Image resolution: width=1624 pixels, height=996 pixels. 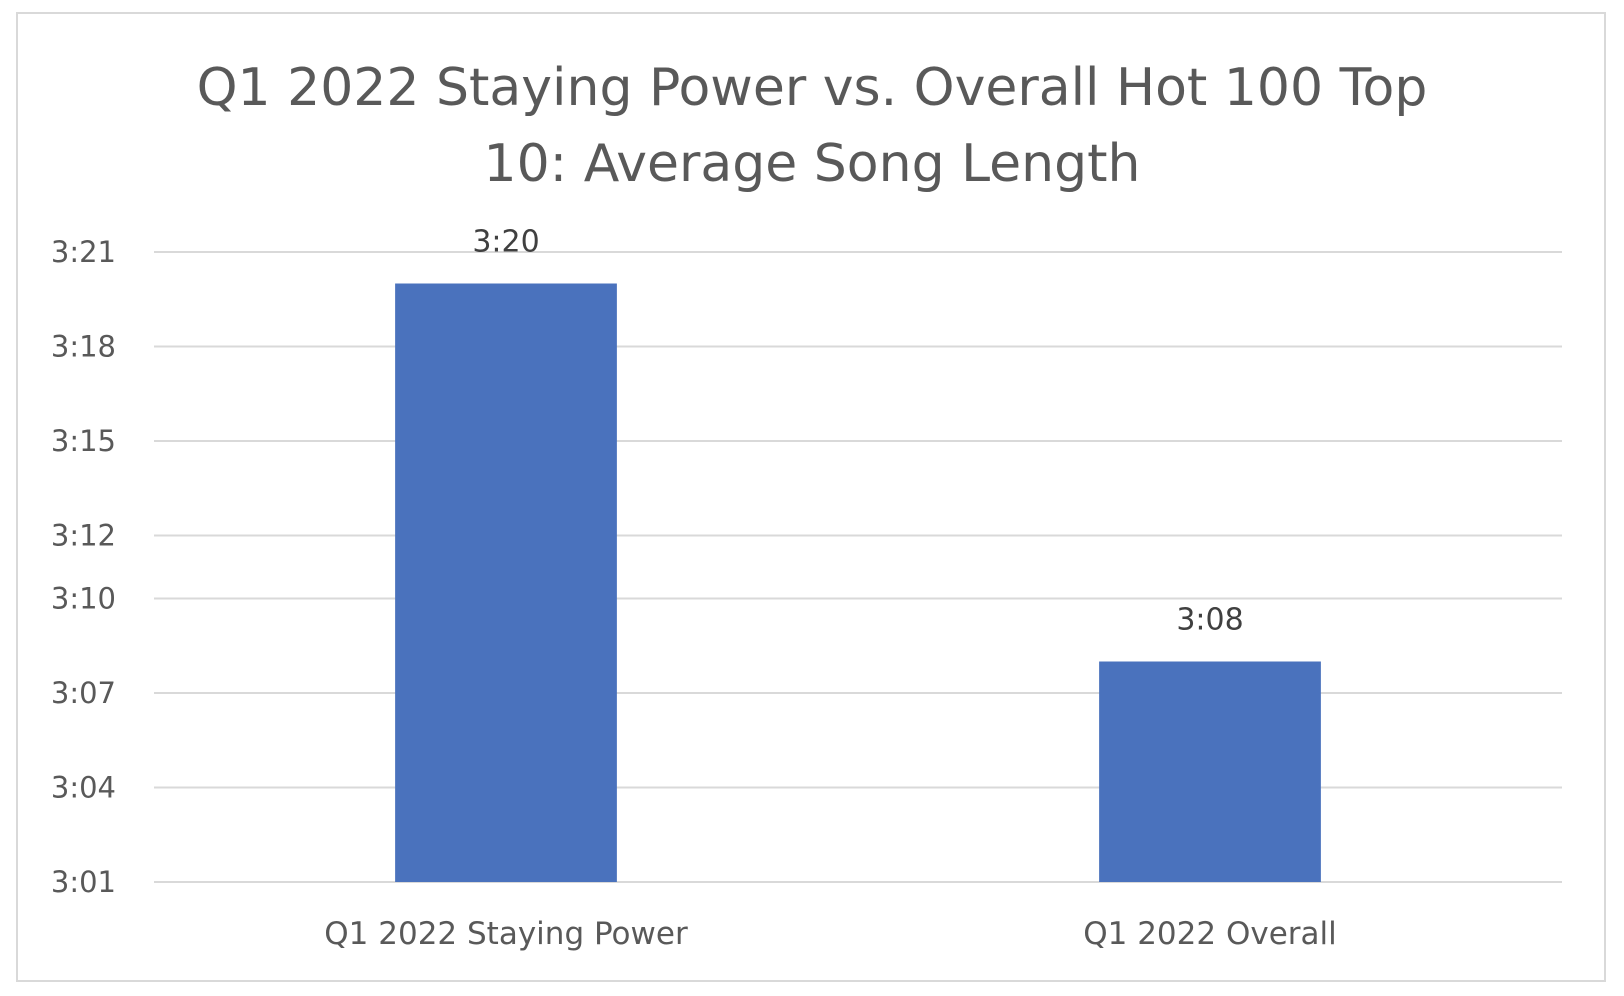 I want to click on category-label: Q1 2022 Staying Power, so click(x=506, y=934).